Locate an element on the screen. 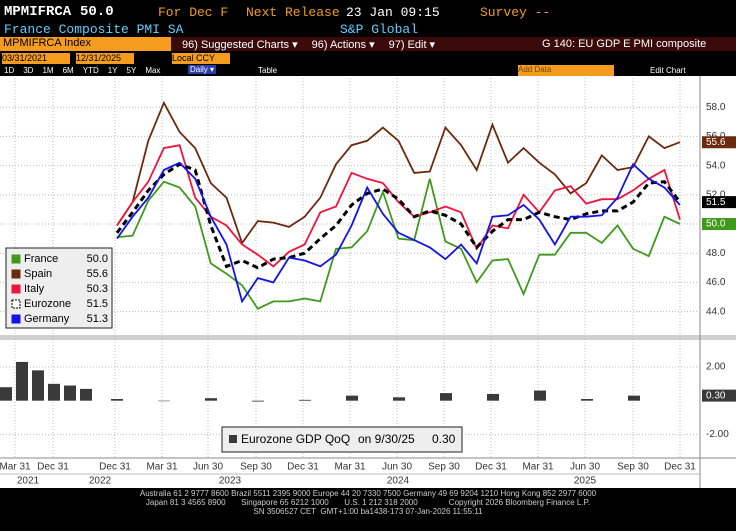 The width and height of the screenshot is (736, 531). period-button: 1Y is located at coordinates (112, 70).